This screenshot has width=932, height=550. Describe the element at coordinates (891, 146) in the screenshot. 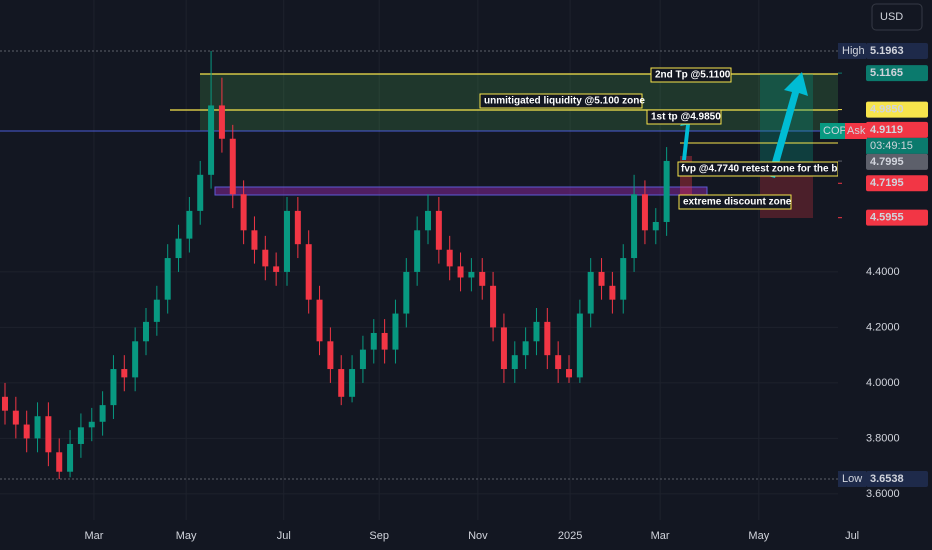

I see `countdown: 03:49:15` at that location.